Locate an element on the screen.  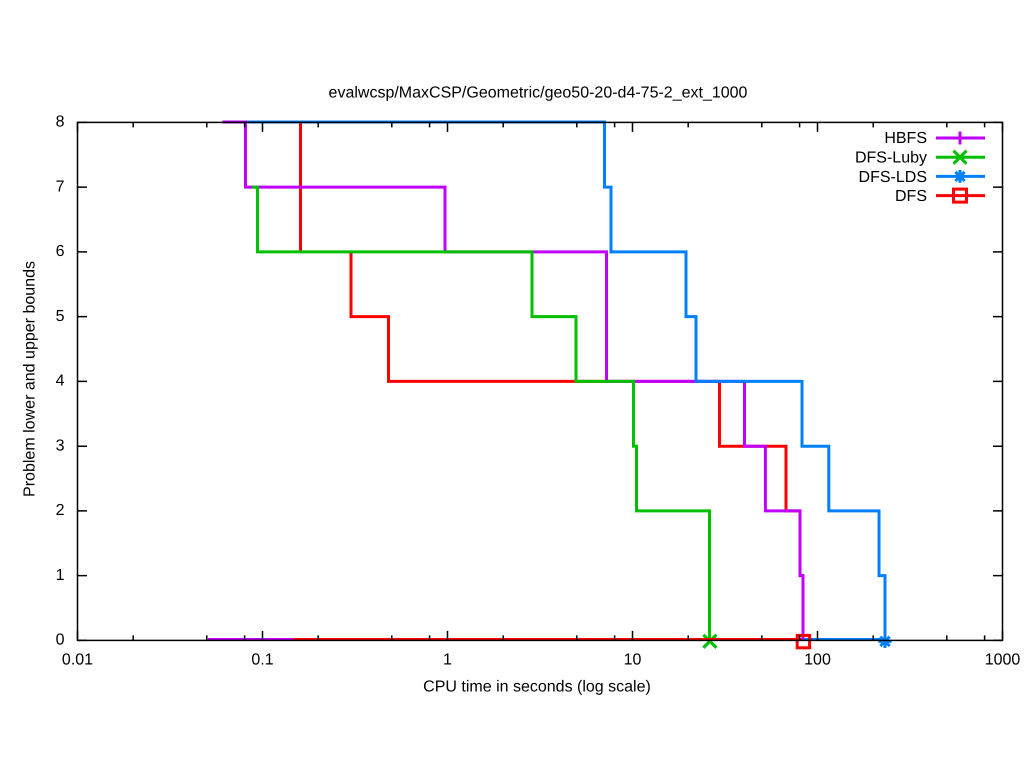
svg-text: 0.01 is located at coordinates (77, 660).